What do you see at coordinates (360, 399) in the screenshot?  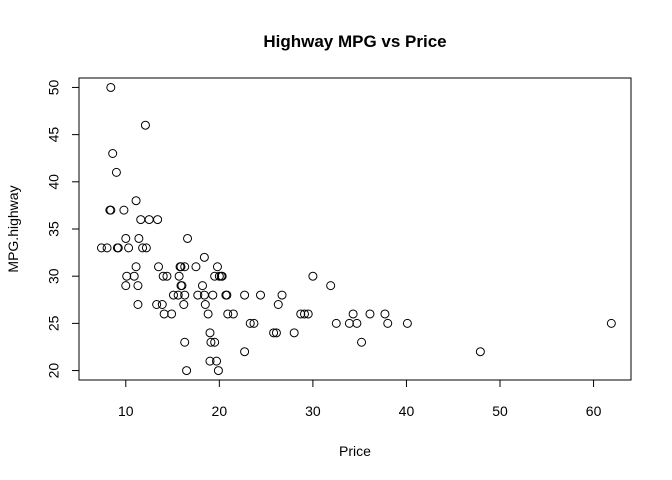 I see `x-axis: 10 20 30 40 50 60` at bounding box center [360, 399].